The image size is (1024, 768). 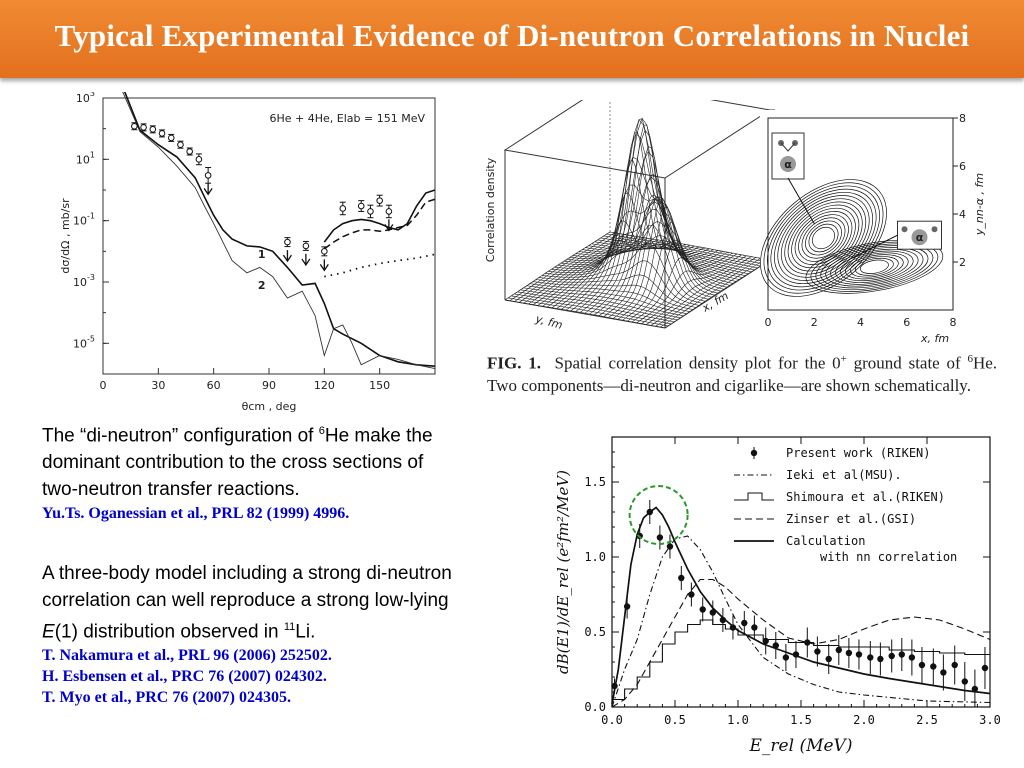 I want to click on alpha-label: α, so click(x=788, y=164).